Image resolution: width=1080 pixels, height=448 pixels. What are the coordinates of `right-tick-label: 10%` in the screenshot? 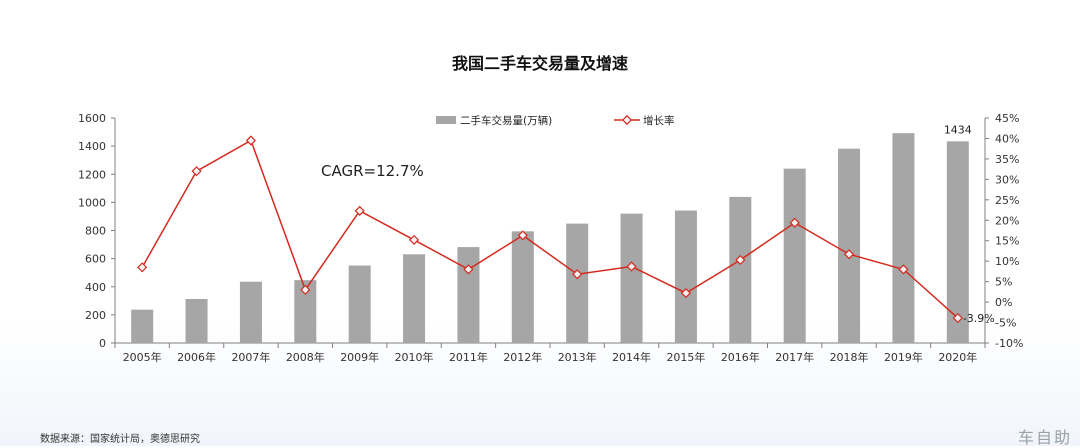 It's located at (1007, 261).